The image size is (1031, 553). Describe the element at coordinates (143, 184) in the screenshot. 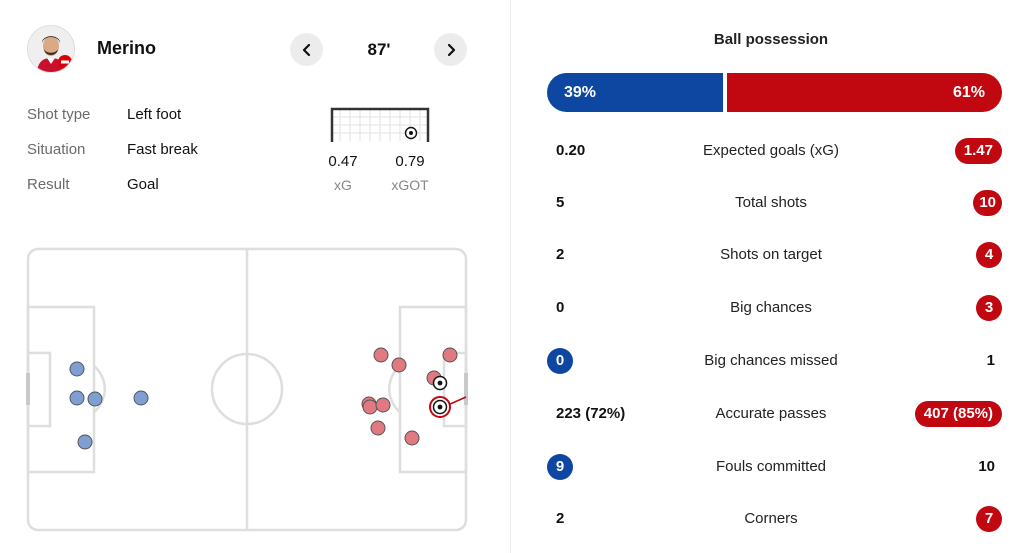

I see `result-value: Goal` at that location.